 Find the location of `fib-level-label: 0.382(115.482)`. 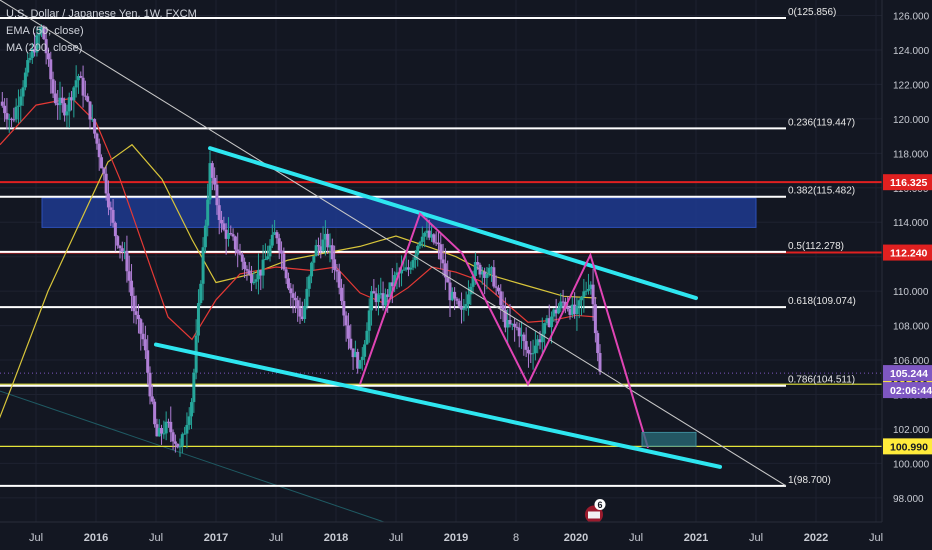

fib-level-label: 0.382(115.482) is located at coordinates (821, 191).